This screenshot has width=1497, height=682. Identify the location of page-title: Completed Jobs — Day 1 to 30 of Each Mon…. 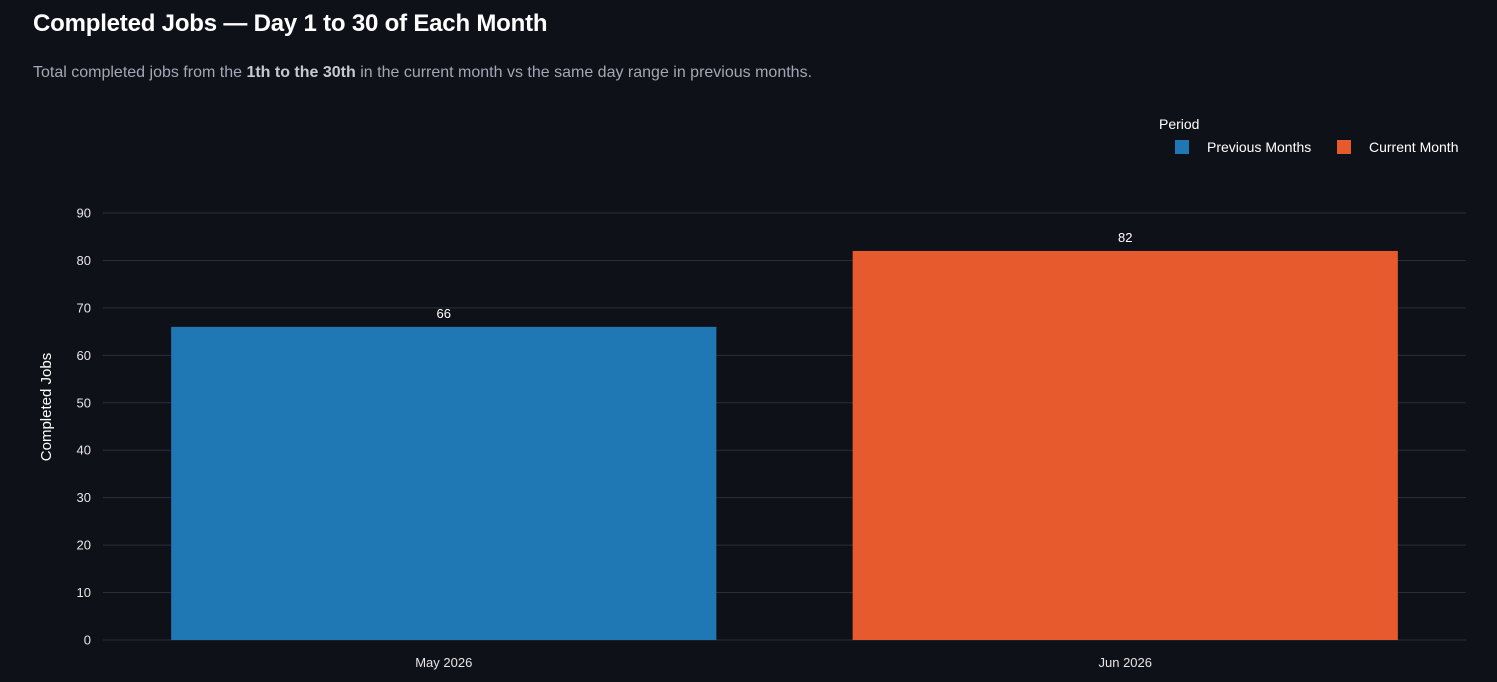
(290, 23).